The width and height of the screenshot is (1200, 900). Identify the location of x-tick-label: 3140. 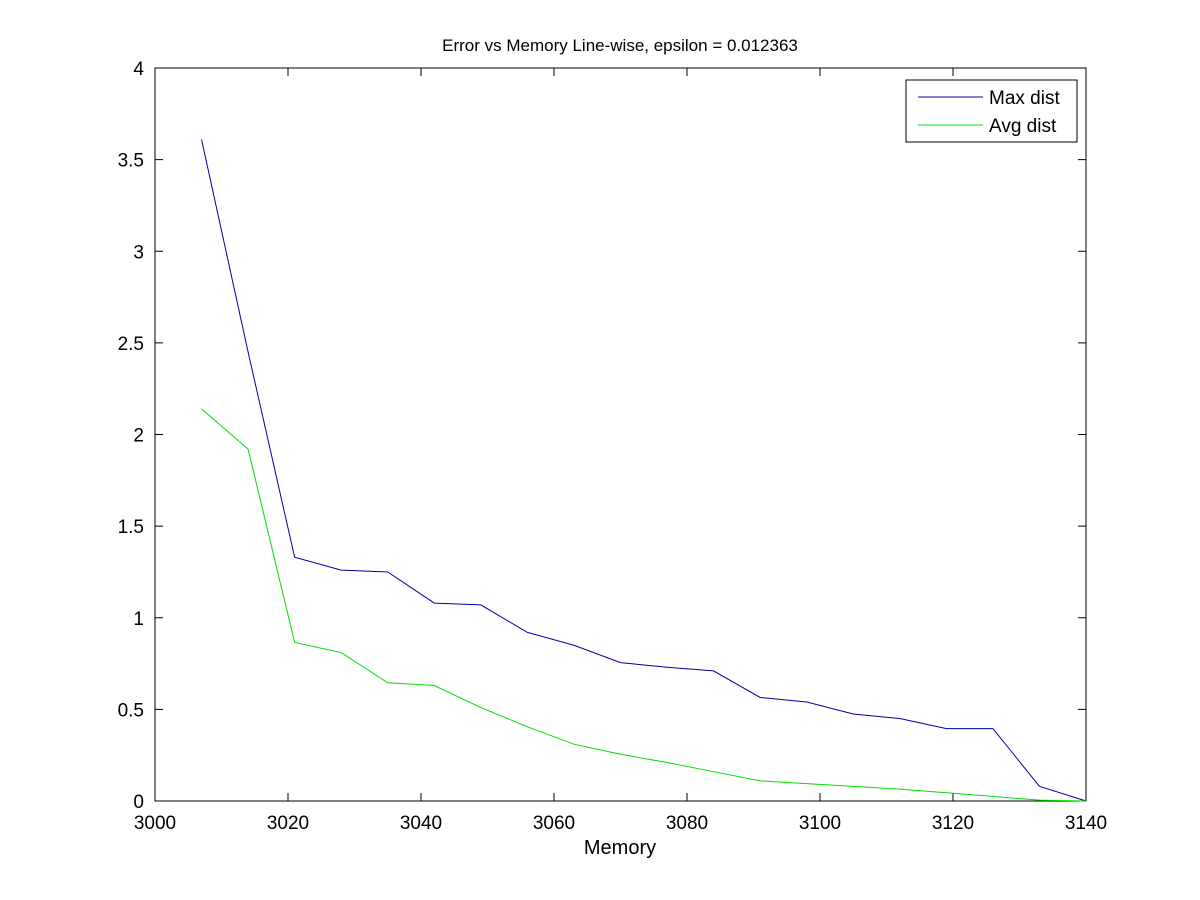
(1086, 823).